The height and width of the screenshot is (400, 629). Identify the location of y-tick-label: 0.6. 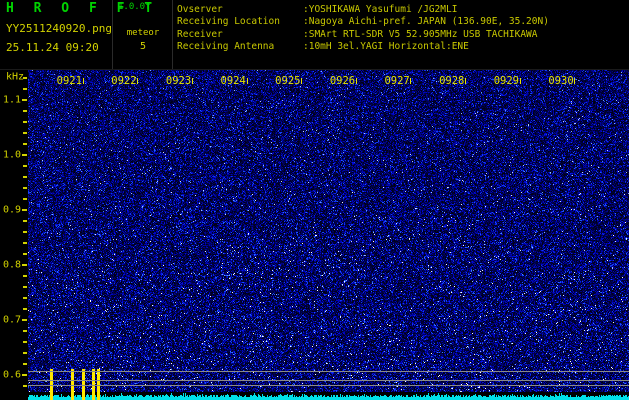
(11, 375).